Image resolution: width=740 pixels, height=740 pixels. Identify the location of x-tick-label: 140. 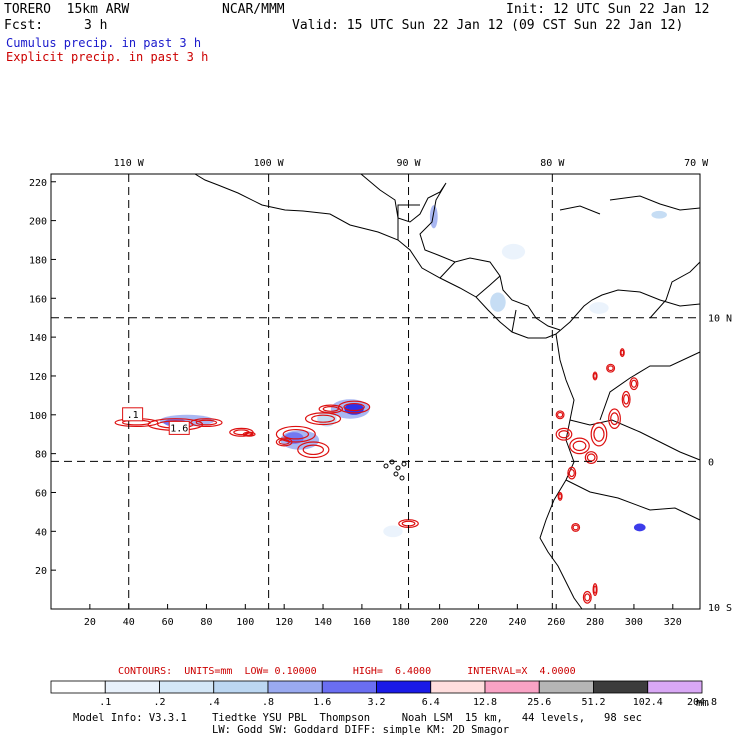
(323, 622).